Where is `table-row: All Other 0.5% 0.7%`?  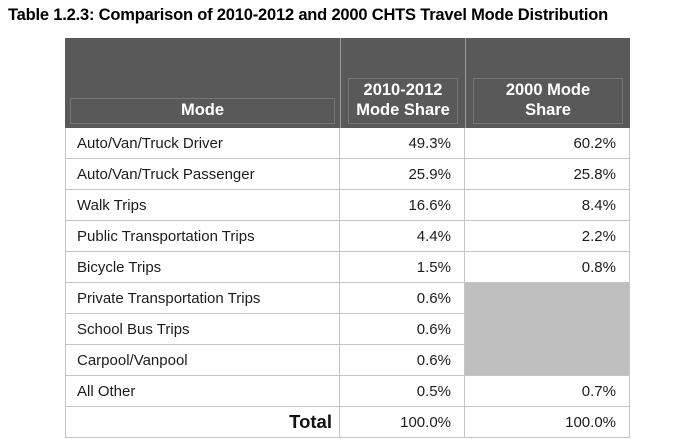
table-row: All Other 0.5% 0.7% is located at coordinates (347, 391).